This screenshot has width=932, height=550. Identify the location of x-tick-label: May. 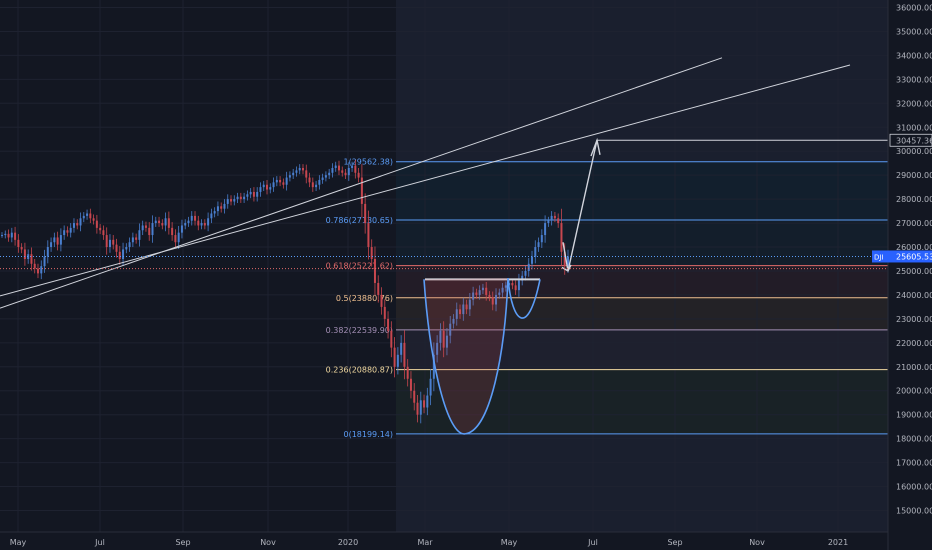
(509, 542).